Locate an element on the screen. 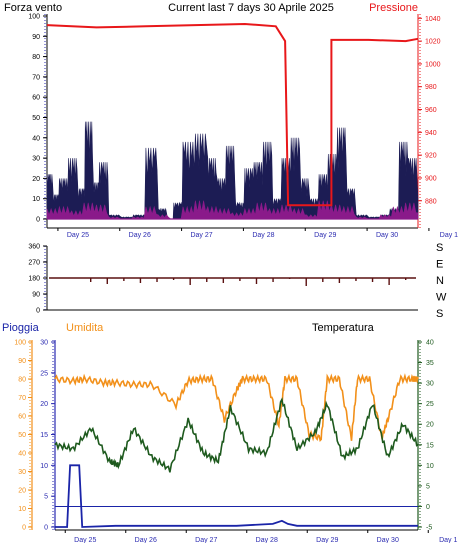 This screenshot has height=543, width=458. humidity-tick-label: 10 is located at coordinates (22, 509).